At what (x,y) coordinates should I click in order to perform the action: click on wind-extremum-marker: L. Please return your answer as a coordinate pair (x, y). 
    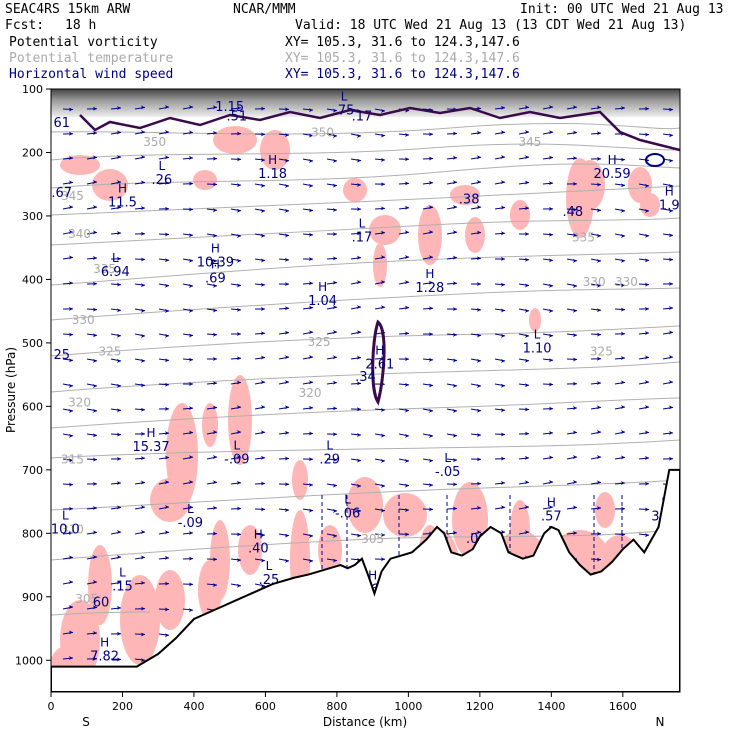
    Looking at the image, I should click on (190, 509).